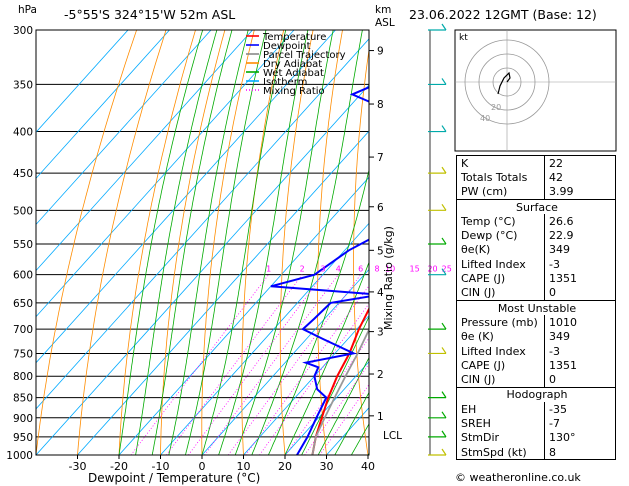  What do you see at coordinates (368, 466) in the screenshot?
I see `x-tick-label: 40` at bounding box center [368, 466].